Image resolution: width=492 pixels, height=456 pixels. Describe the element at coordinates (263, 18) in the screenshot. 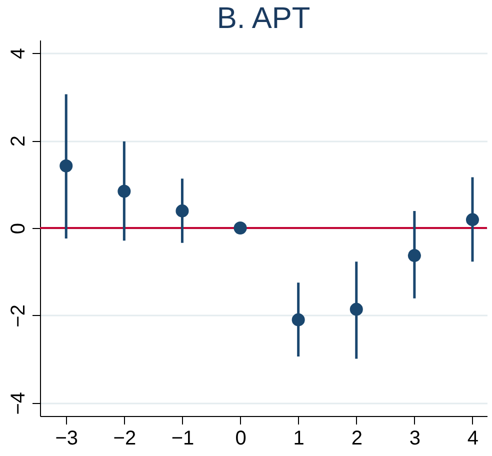

I see `chart-title: B. APT` at that location.